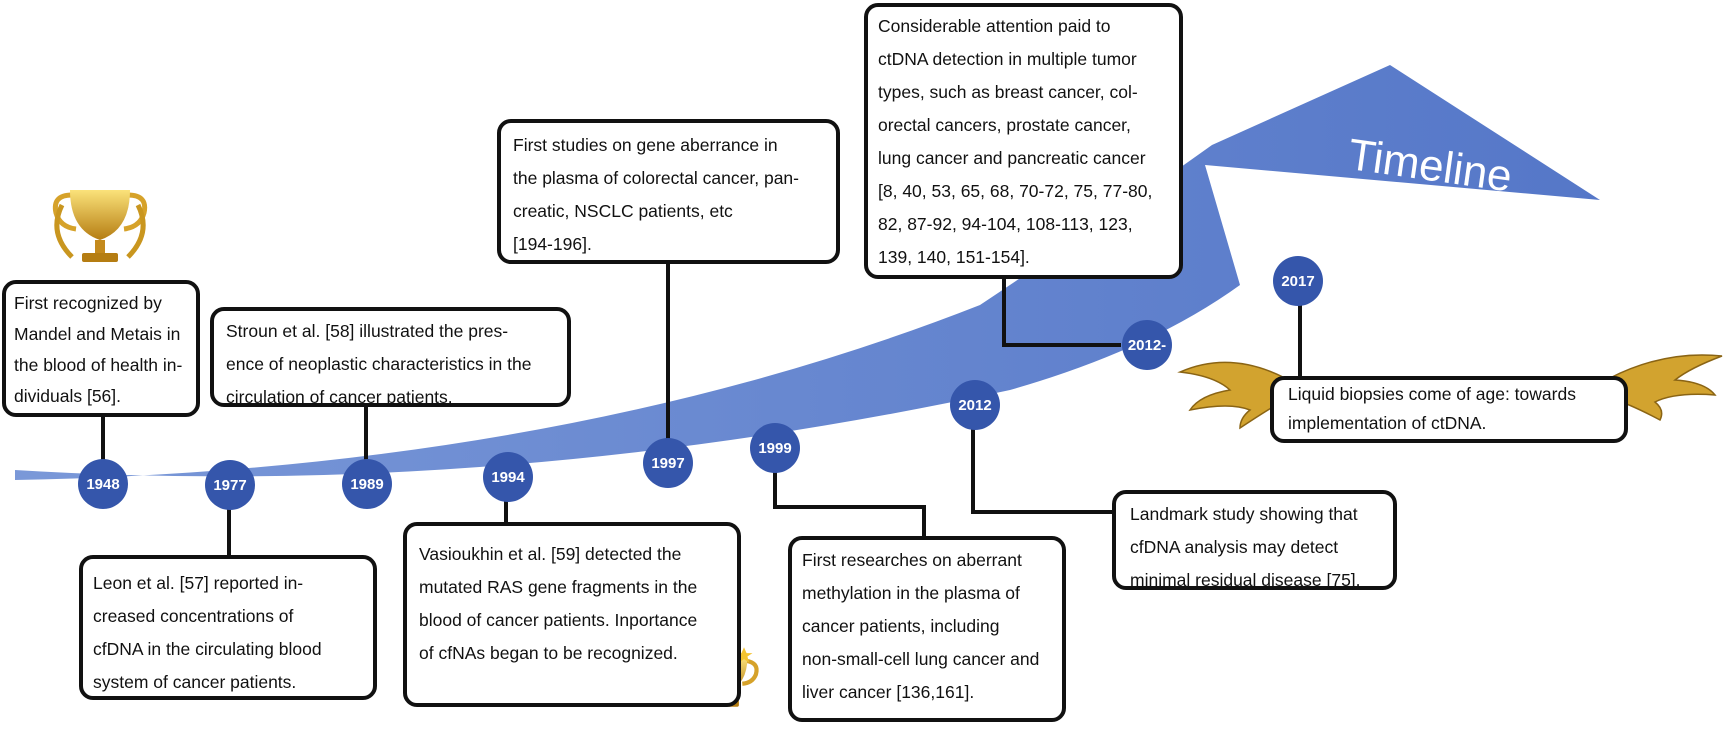 The width and height of the screenshot is (1724, 733). I want to click on event-text-line: methylation in the plasma of, so click(911, 593).